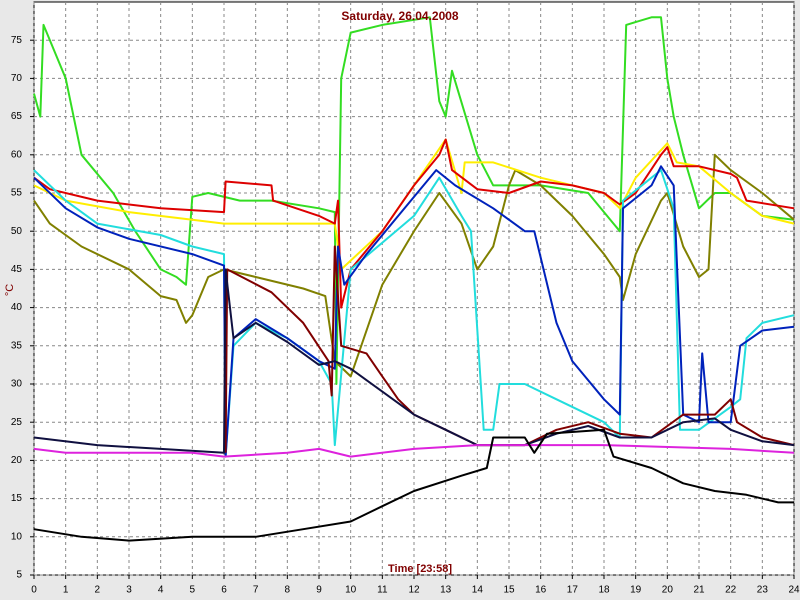 The height and width of the screenshot is (600, 800). Describe the element at coordinates (193, 590) in the screenshot. I see `x-tick-label: 5` at that location.